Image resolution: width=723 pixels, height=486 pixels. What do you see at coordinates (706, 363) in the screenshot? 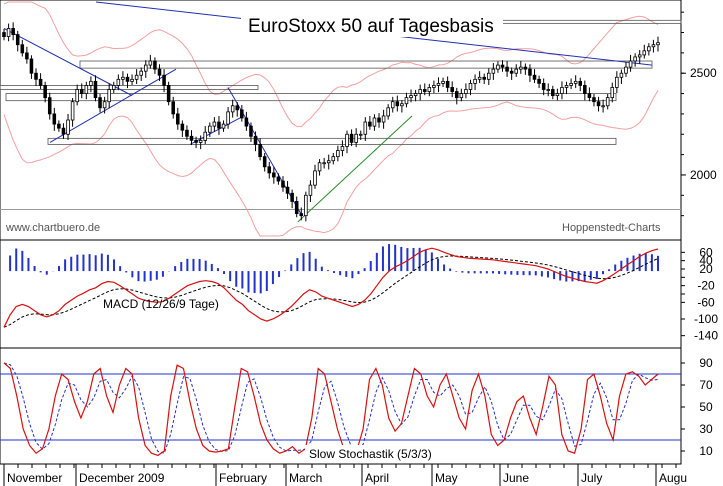
I see `stoch-y-tick-label: 90` at bounding box center [706, 363].